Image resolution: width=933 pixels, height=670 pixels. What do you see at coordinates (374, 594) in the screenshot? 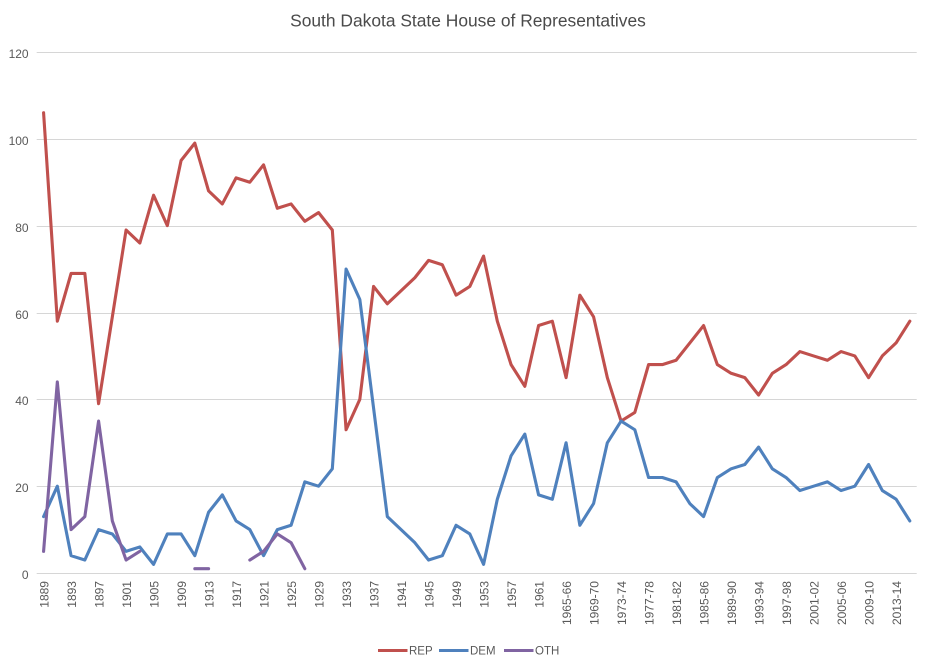
I see `svg-text: 1937` at bounding box center [374, 594].